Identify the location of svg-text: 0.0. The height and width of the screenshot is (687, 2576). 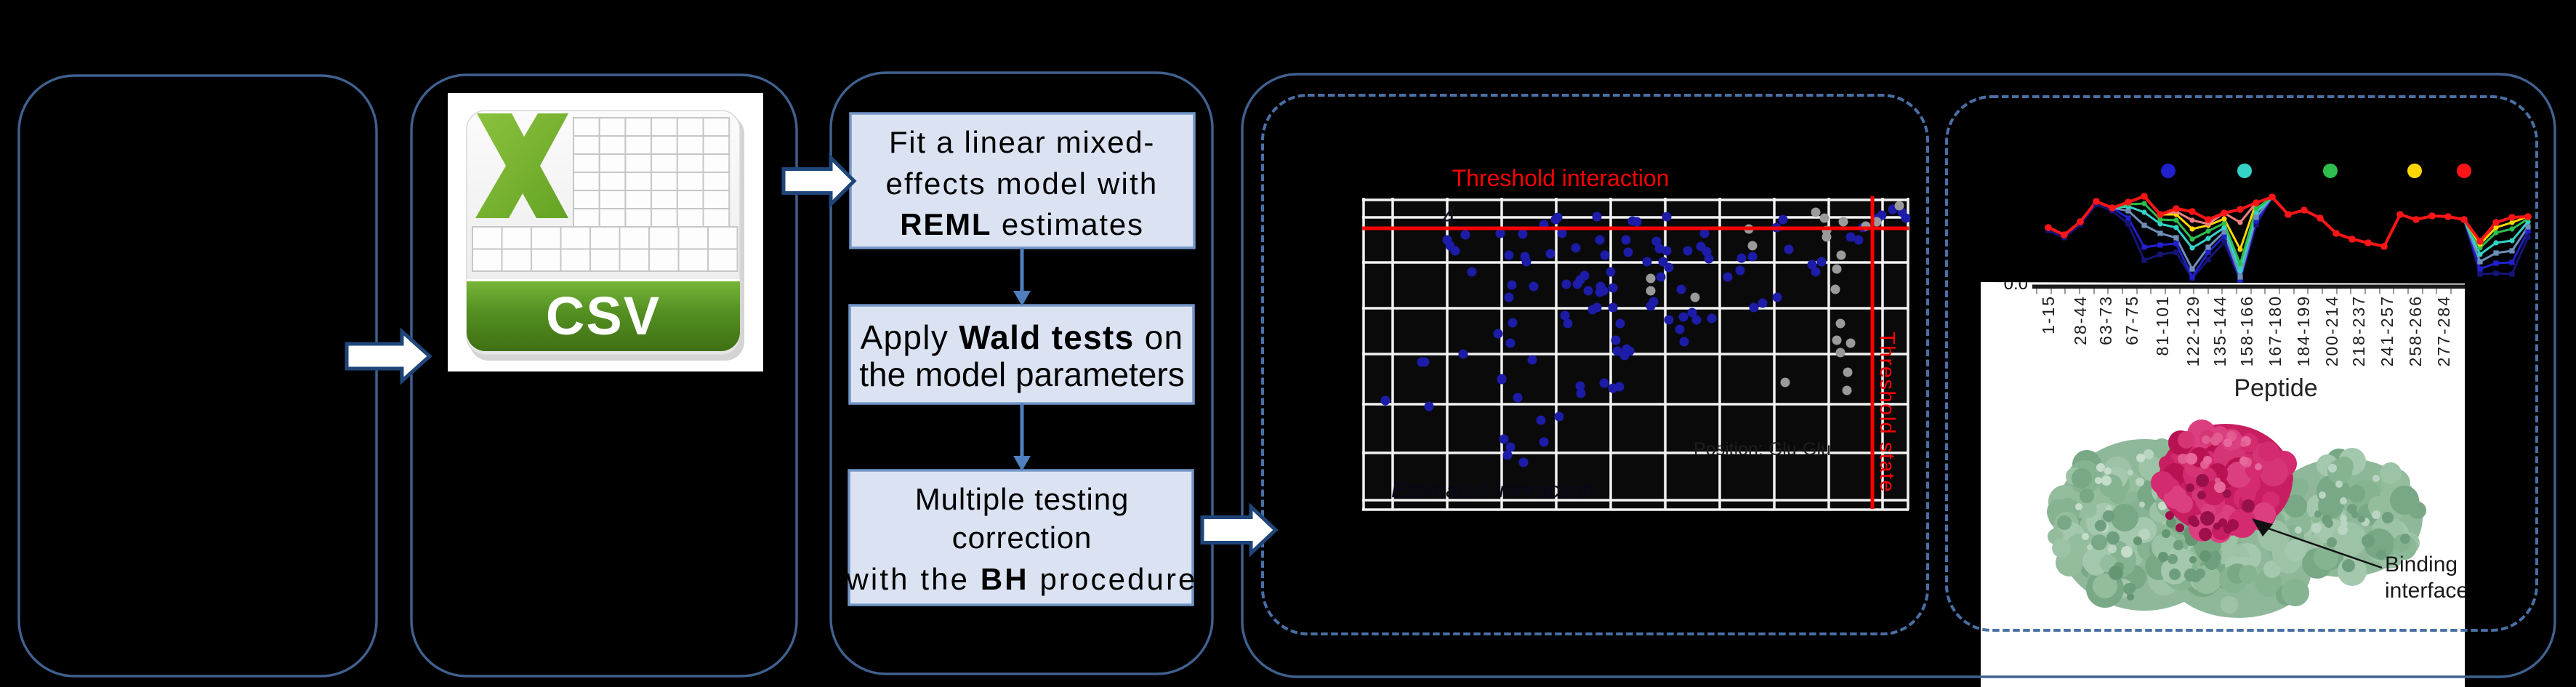
(2016, 284).